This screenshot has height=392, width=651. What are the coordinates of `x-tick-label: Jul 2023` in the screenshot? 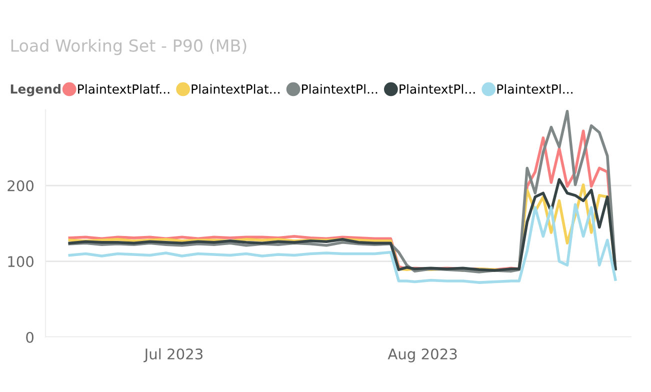 It's located at (173, 355).